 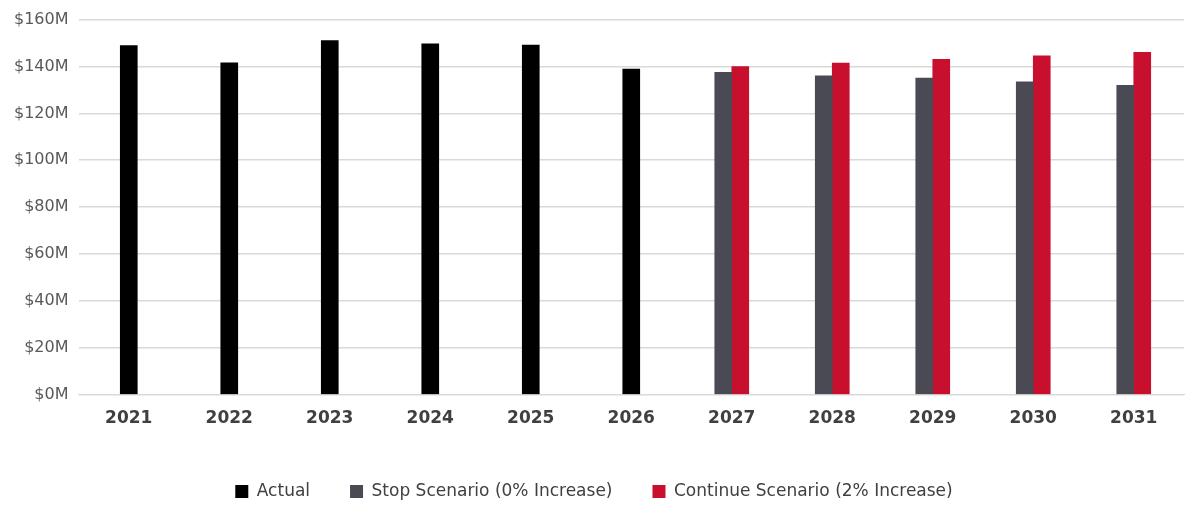 What do you see at coordinates (1134, 417) in the screenshot?
I see `x-tick-label: 2031` at bounding box center [1134, 417].